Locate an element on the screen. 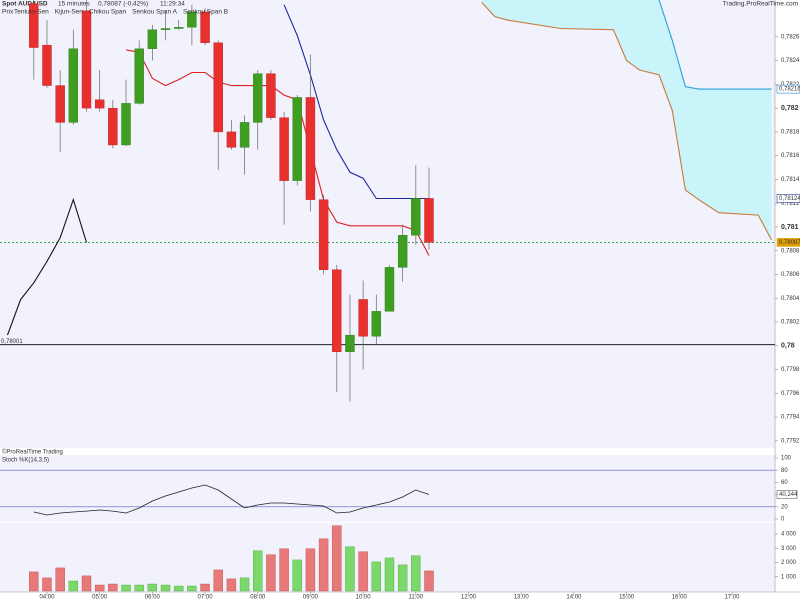  x-tick-label: 04:00 is located at coordinates (47, 597).